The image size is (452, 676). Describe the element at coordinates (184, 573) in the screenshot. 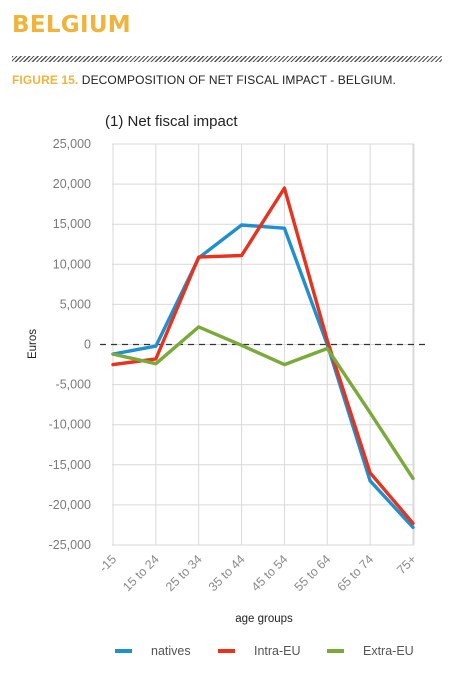

I see `x-tick-label: 25 to 34` at that location.